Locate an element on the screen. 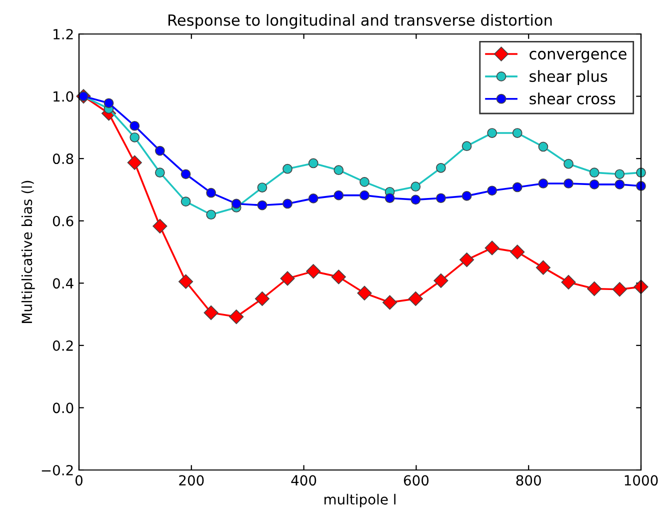 This screenshot has height=518, width=663. legend-label: shear cross is located at coordinates (573, 98).